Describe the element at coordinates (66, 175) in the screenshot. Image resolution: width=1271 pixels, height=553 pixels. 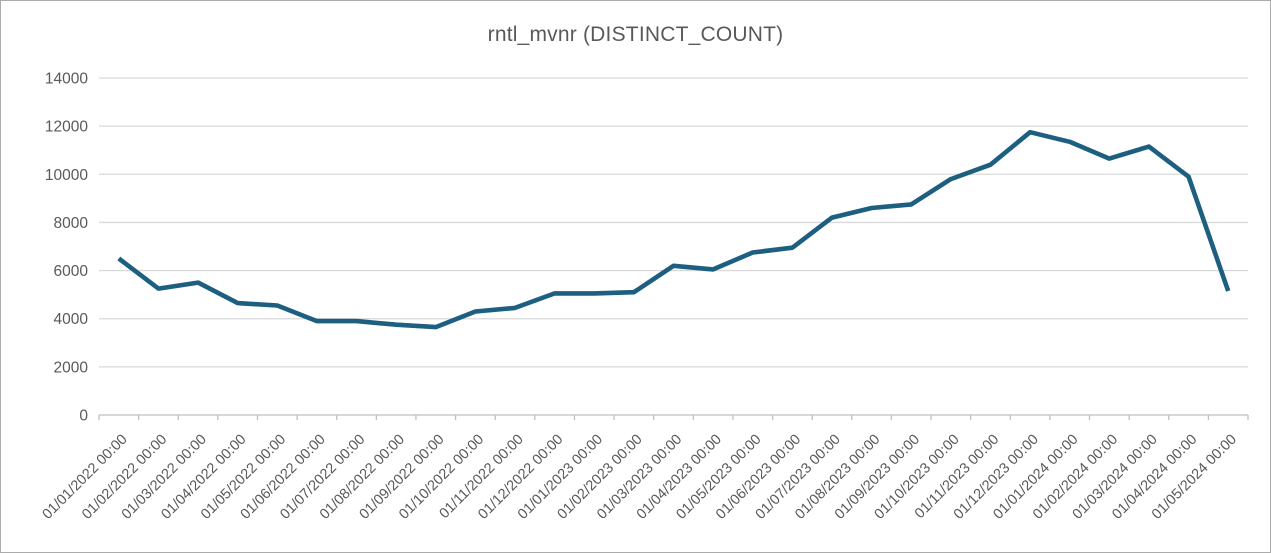
I see `y-axis-label: 10000` at that location.